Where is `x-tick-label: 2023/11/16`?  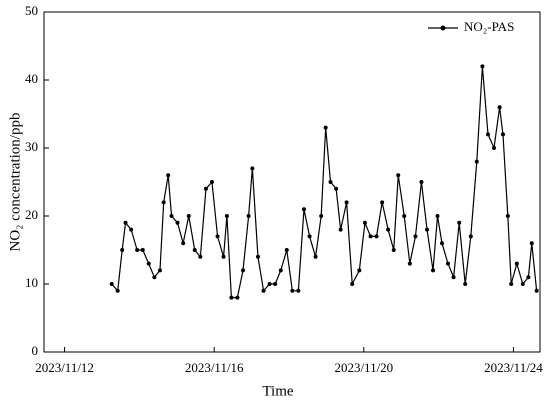
x-tick-label: 2023/11/16 is located at coordinates (214, 367).